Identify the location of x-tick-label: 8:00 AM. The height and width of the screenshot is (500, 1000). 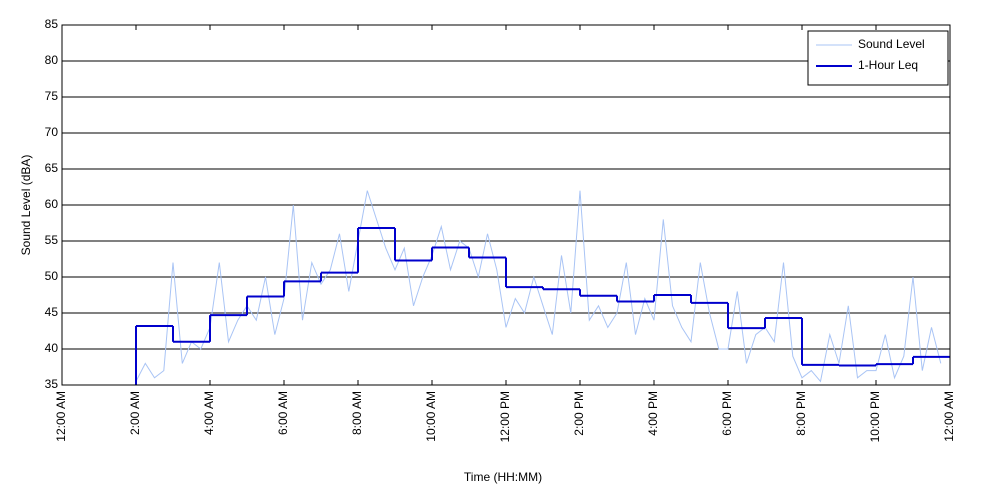
(357, 413).